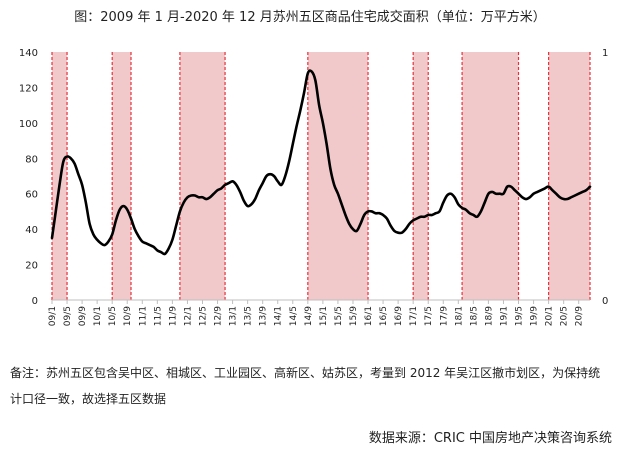 Image resolution: width=620 pixels, height=453 pixels. What do you see at coordinates (188, 316) in the screenshot?
I see `x-tick-label: 12/1` at bounding box center [188, 316].